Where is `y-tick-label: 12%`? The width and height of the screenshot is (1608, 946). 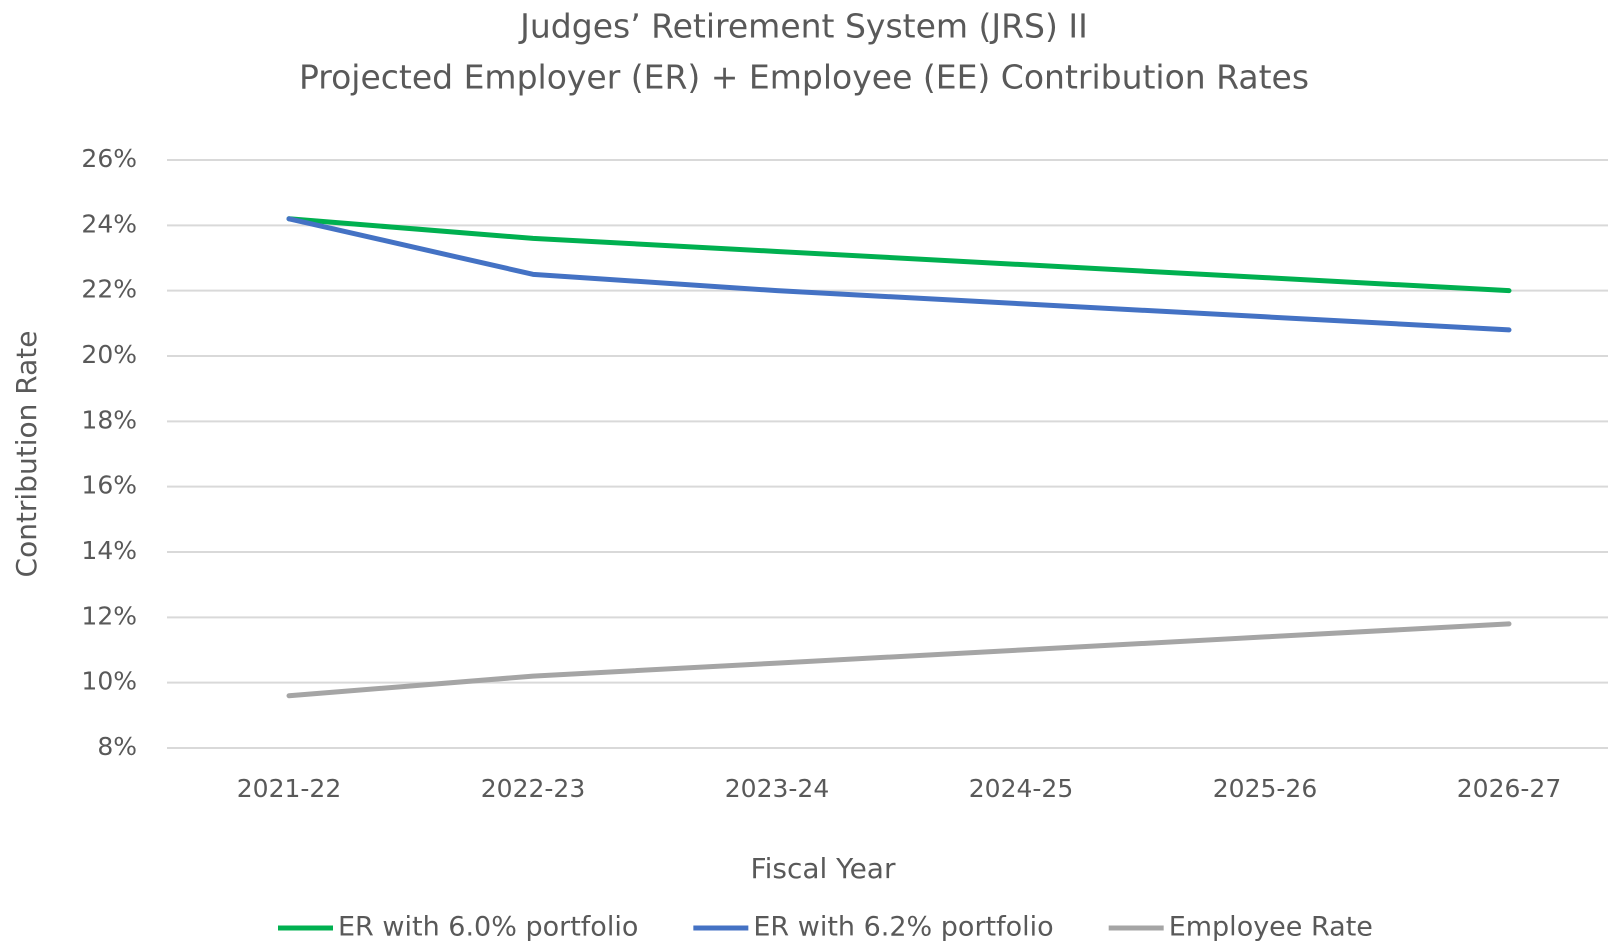
y-tick-label: 12% is located at coordinates (109, 615).